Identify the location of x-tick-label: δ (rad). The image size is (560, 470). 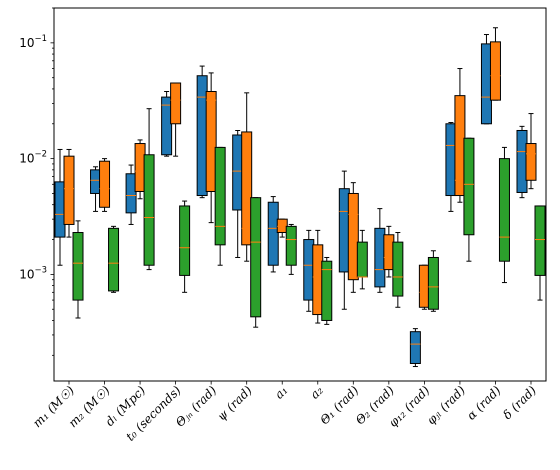
(519, 402).